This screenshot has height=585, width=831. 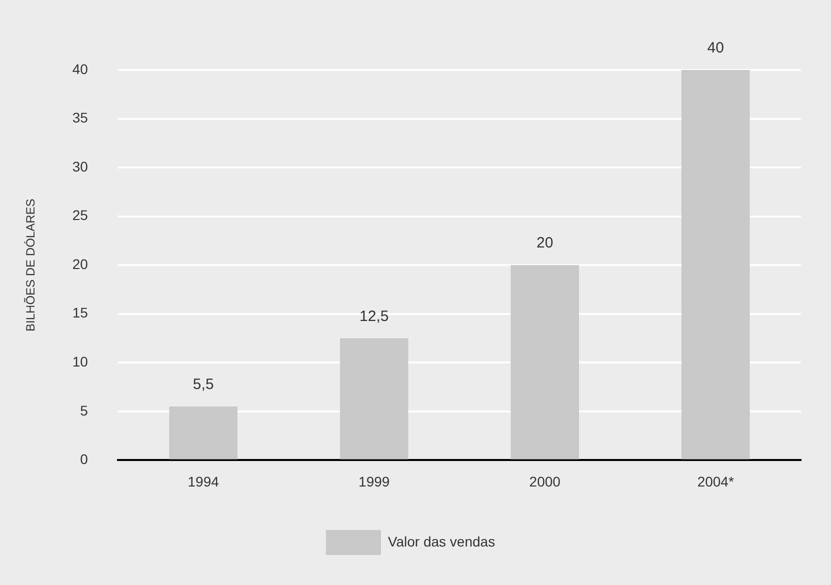 I want to click on x-tick-label: 2000, so click(x=545, y=481).